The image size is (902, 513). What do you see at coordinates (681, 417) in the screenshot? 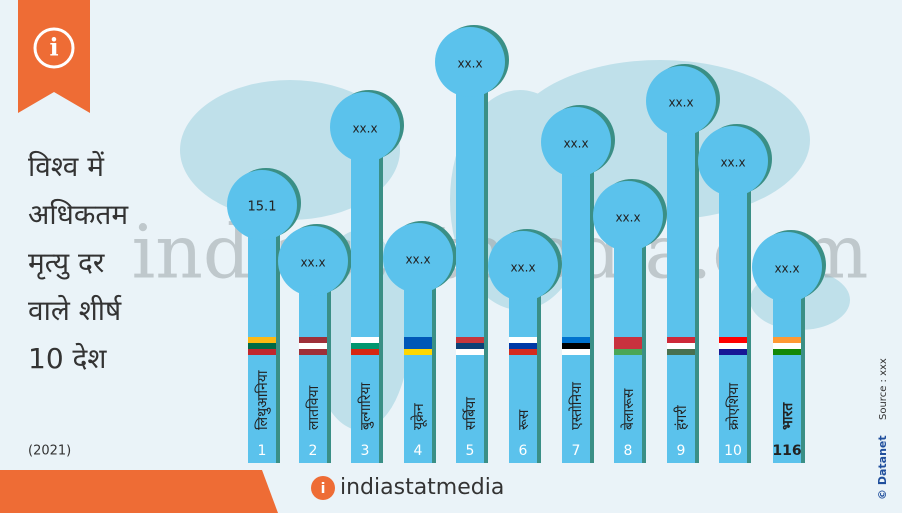
I see `country-name: हंगरी` at bounding box center [681, 417].